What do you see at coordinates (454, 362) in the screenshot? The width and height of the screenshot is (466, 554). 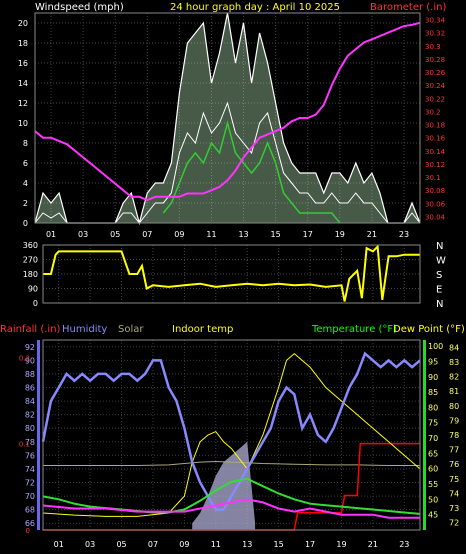 I see `temp-y-tick: 83` at bounding box center [454, 362].